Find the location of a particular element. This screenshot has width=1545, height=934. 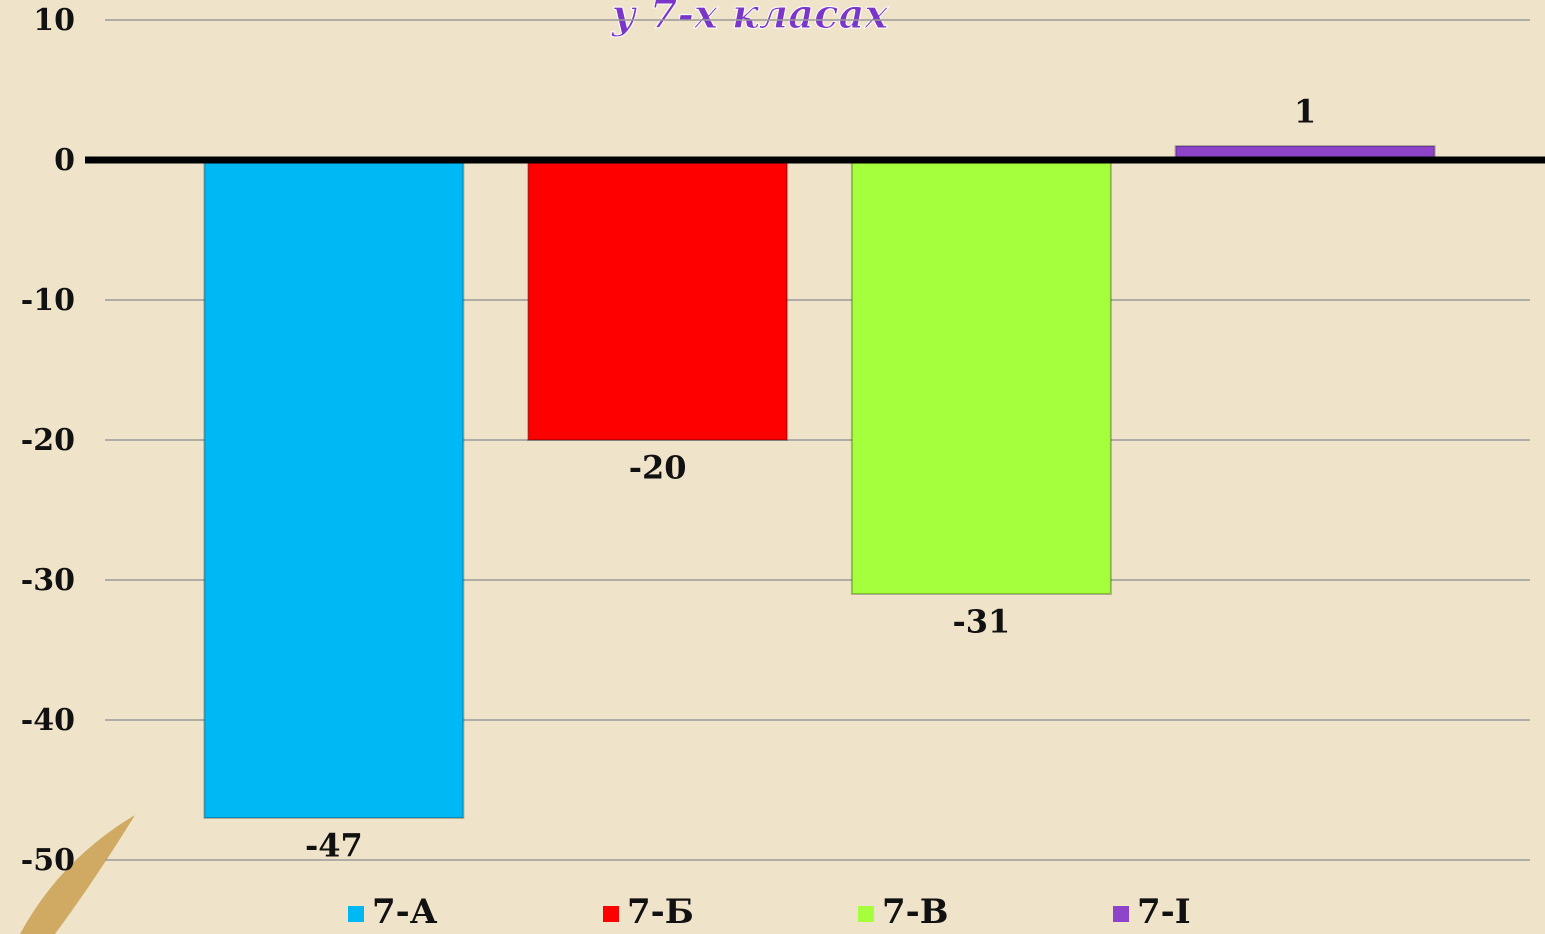

y-tick-label: 10 is located at coordinates (54, 20).